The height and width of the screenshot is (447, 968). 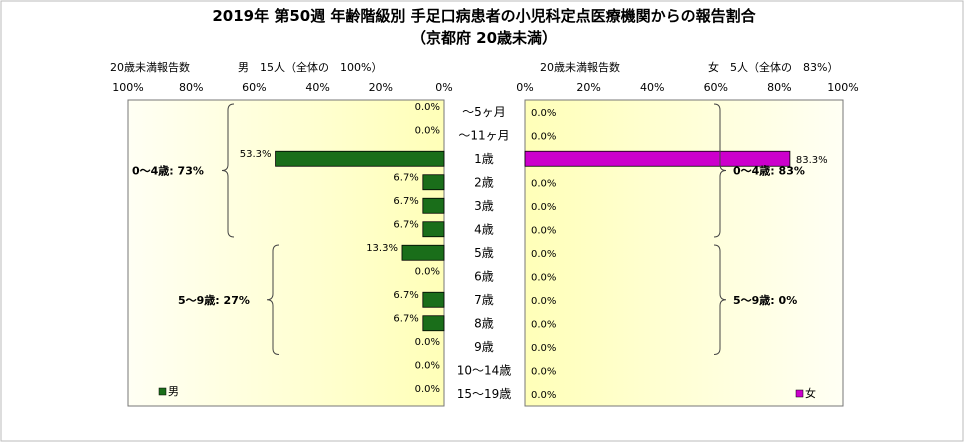 What do you see at coordinates (765, 300) in the screenshot?
I see `female-group-label: 5～9歳: 0%` at bounding box center [765, 300].